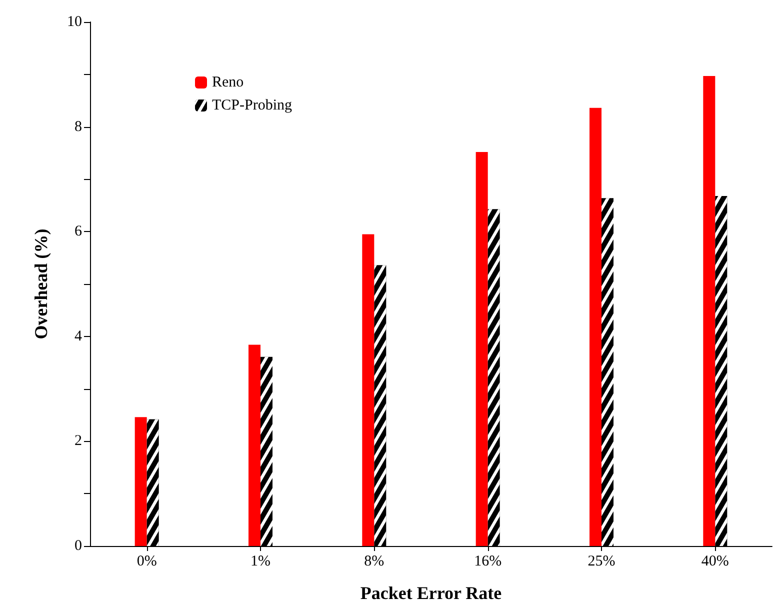  Describe the element at coordinates (146, 562) in the screenshot. I see `x-tick-label: 0%` at that location.